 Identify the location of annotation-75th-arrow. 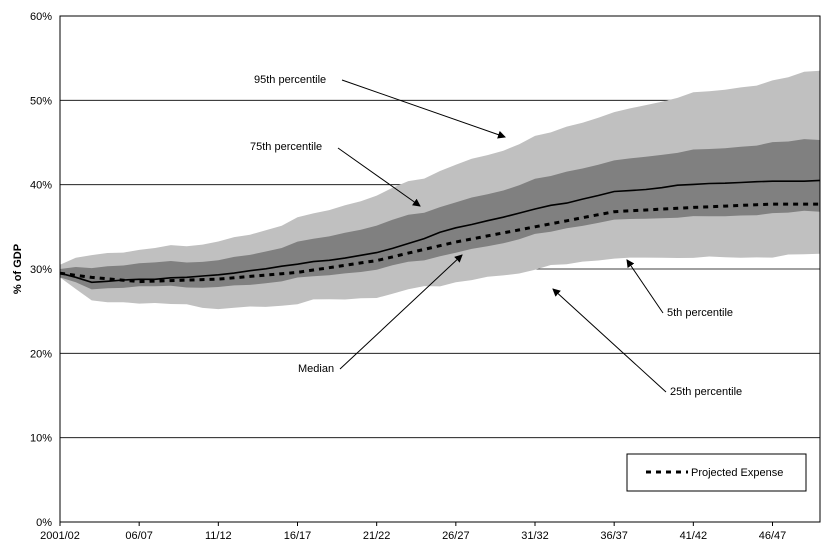
(379, 177).